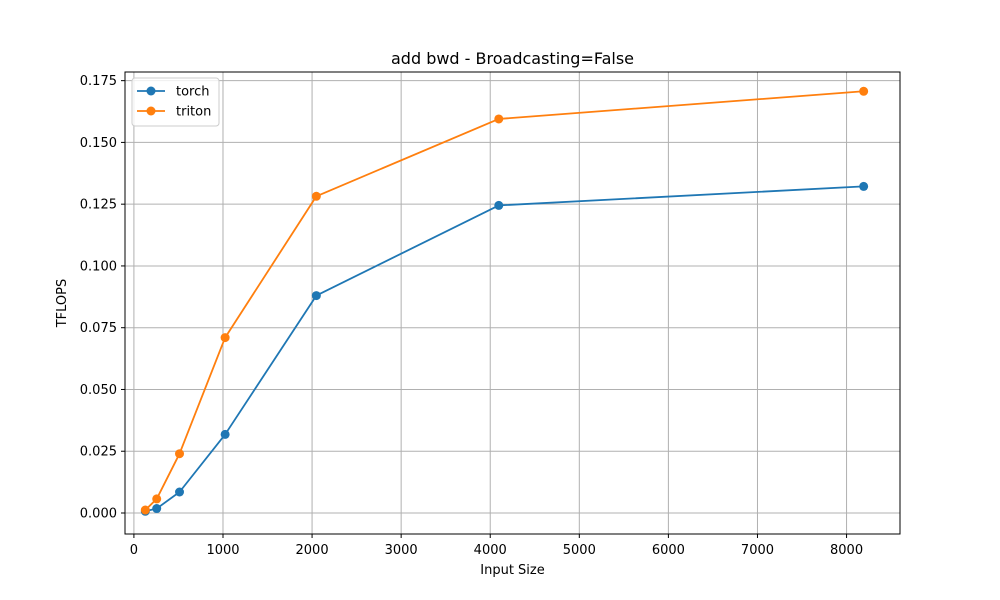  Describe the element at coordinates (98, 143) in the screenshot. I see `y-tick-label: 0.150` at that location.